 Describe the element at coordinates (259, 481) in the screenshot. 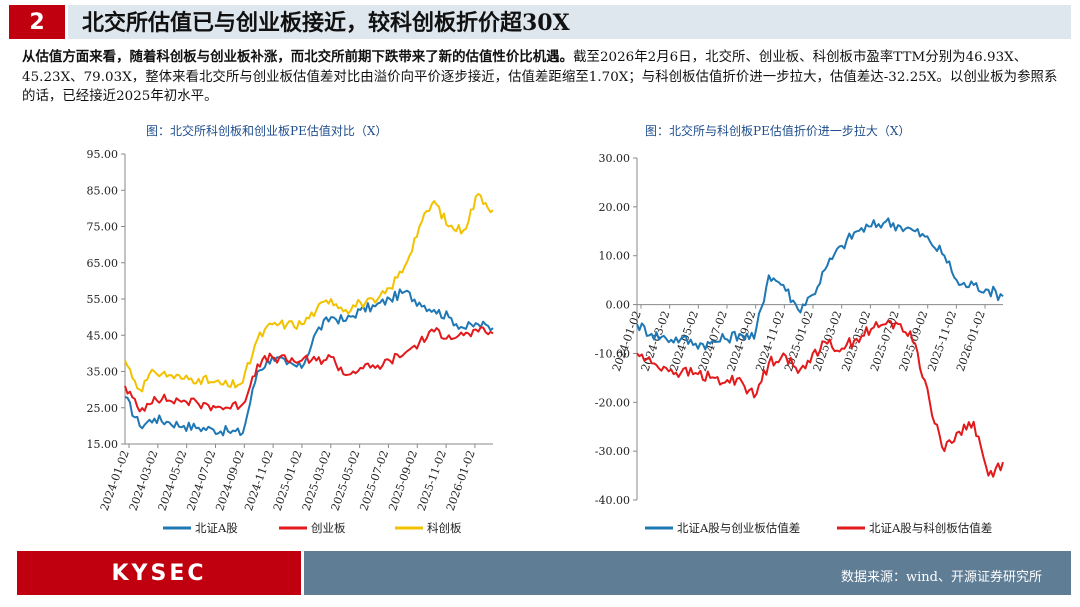

I see `chart-1-x-tick-label: 2024-11-02` at that location.